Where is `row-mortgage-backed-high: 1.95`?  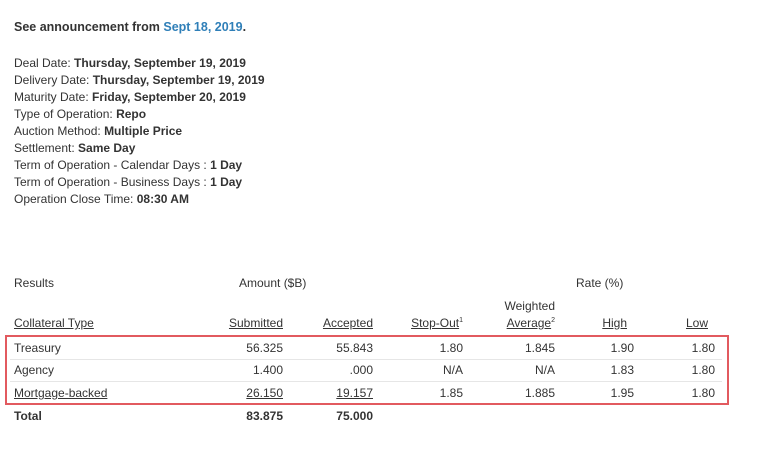
row-mortgage-backed-high: 1.95 is located at coordinates (622, 393).